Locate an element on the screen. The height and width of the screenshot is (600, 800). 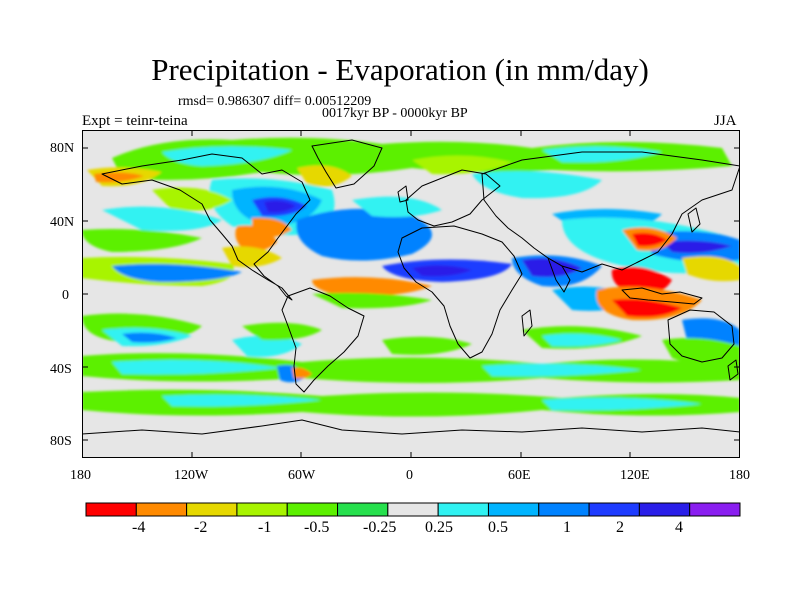
field-npac-green is located at coordinates (142, 240).